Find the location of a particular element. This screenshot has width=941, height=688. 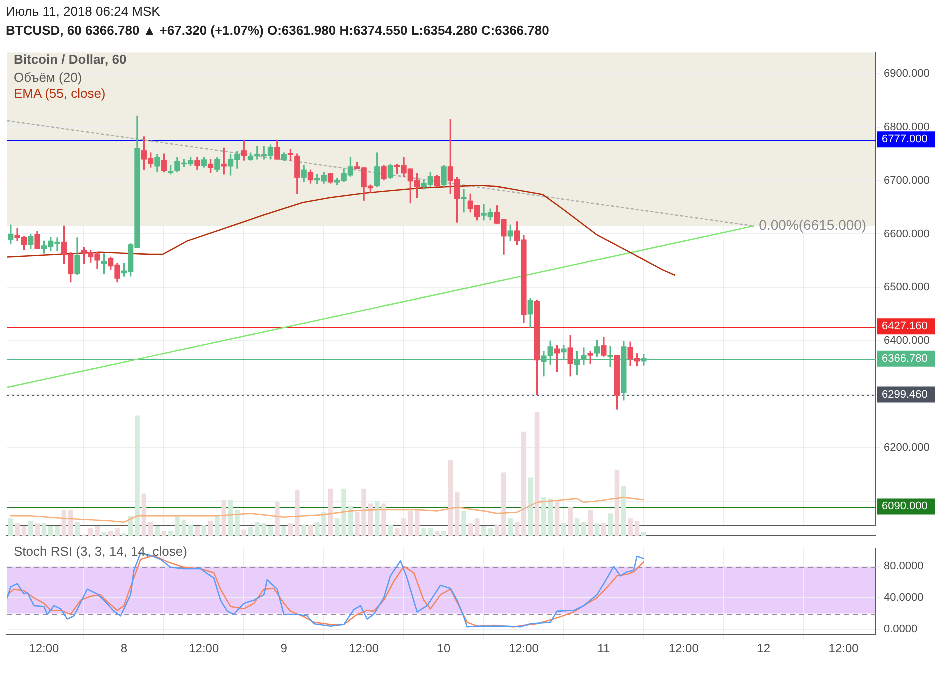

annotation: 0.00%(6615.000) is located at coordinates (813, 225).